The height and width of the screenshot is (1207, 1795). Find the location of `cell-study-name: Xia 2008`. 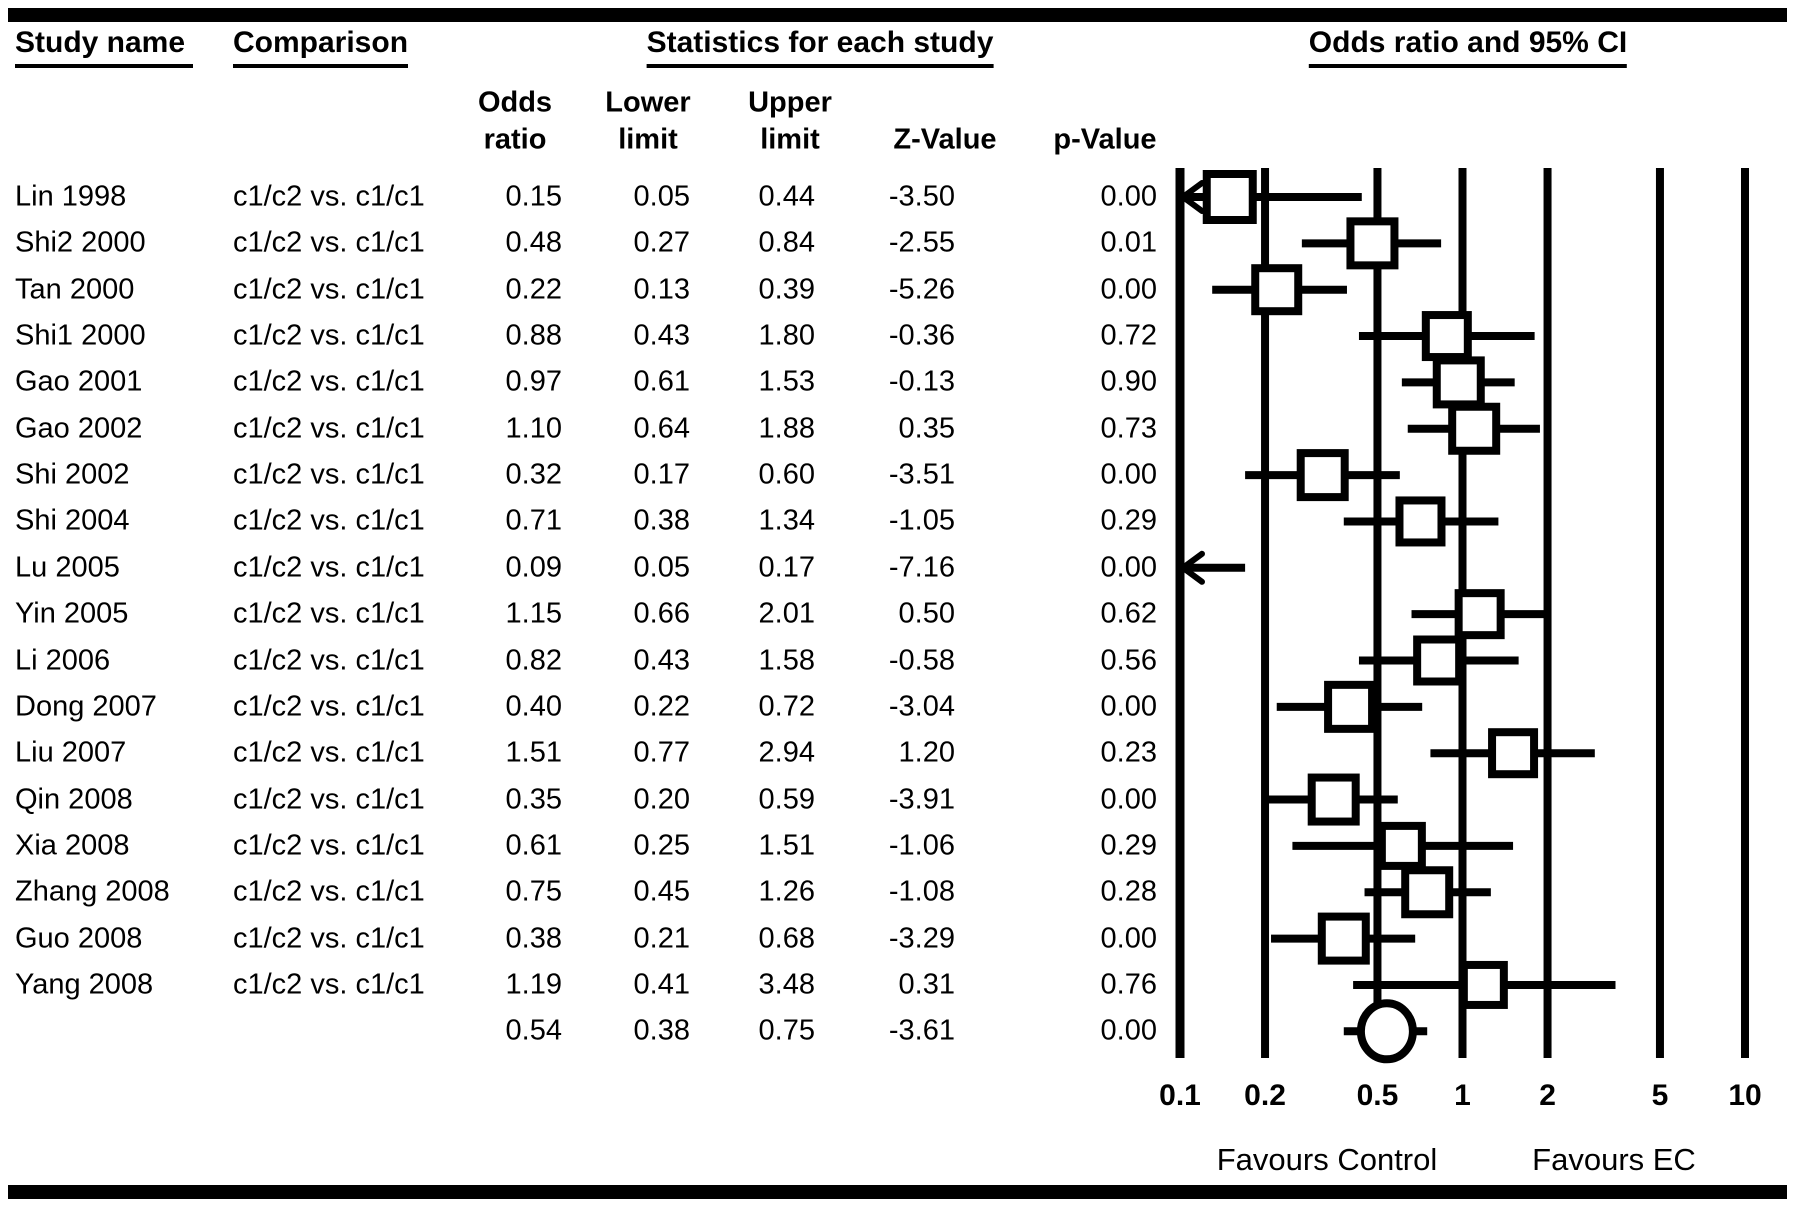

cell-study-name: Xia 2008 is located at coordinates (72, 845).